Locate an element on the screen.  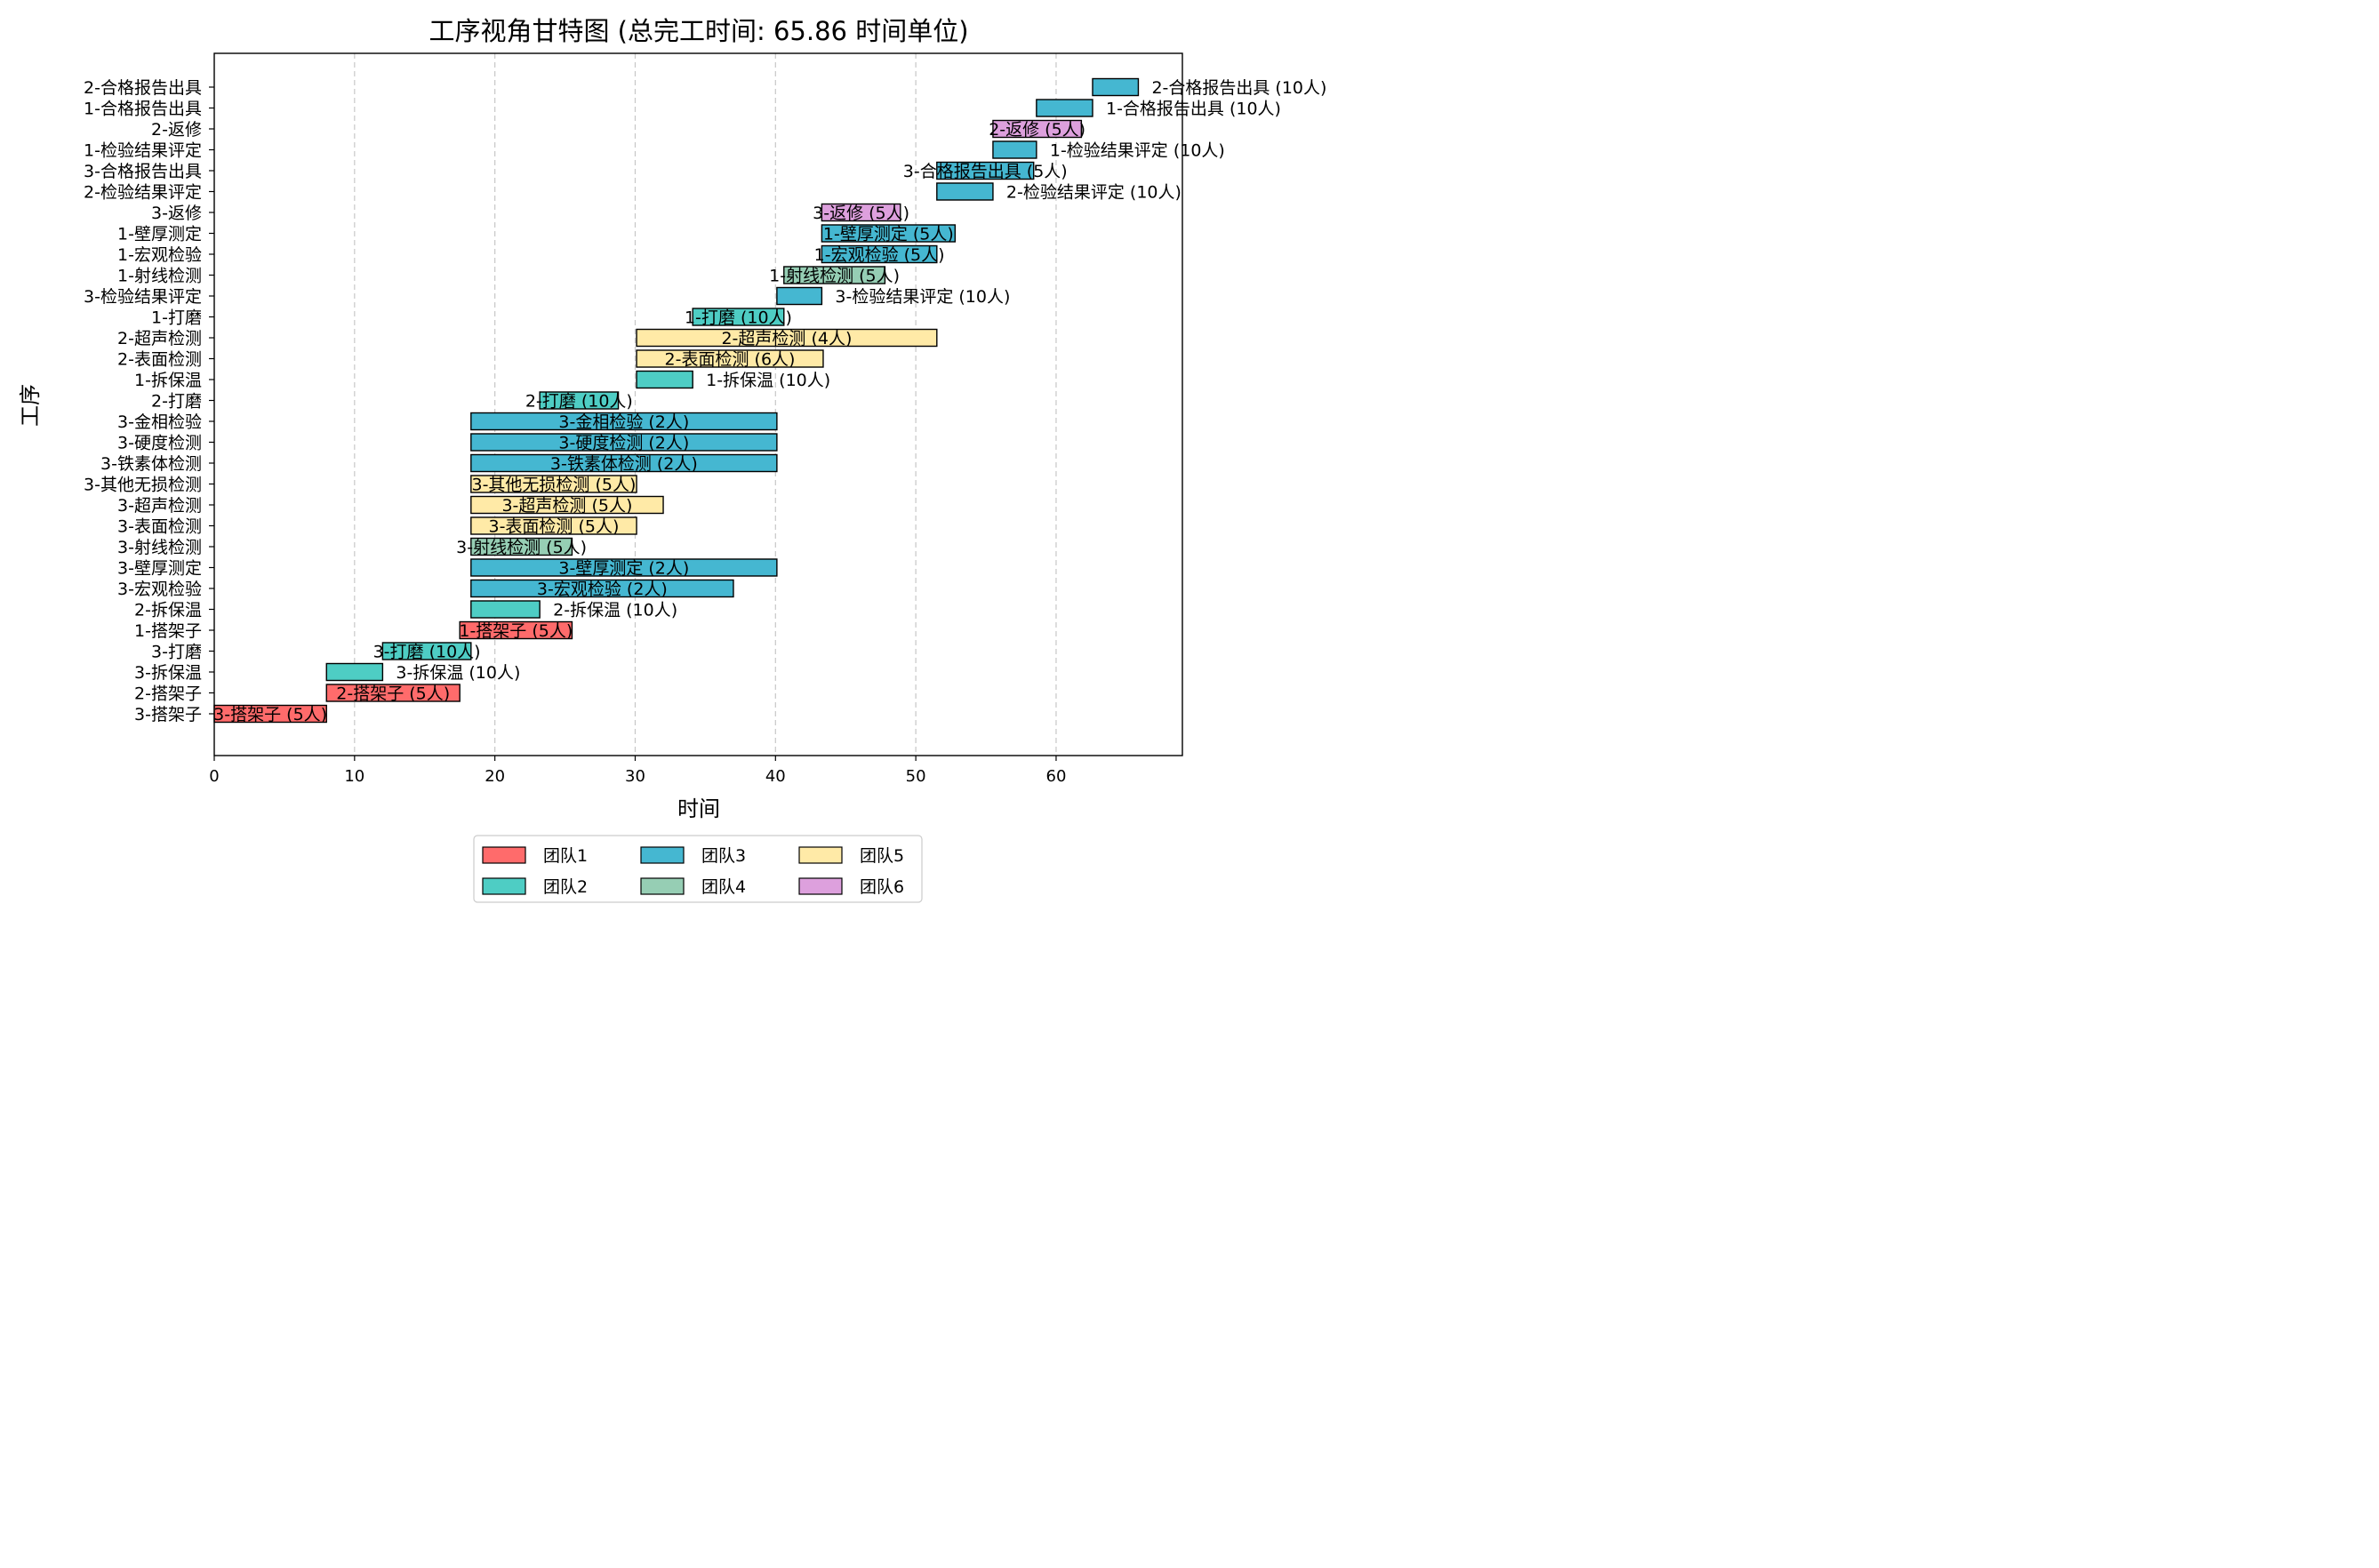
y-tick-label: 3-射线检测 is located at coordinates (159, 547).